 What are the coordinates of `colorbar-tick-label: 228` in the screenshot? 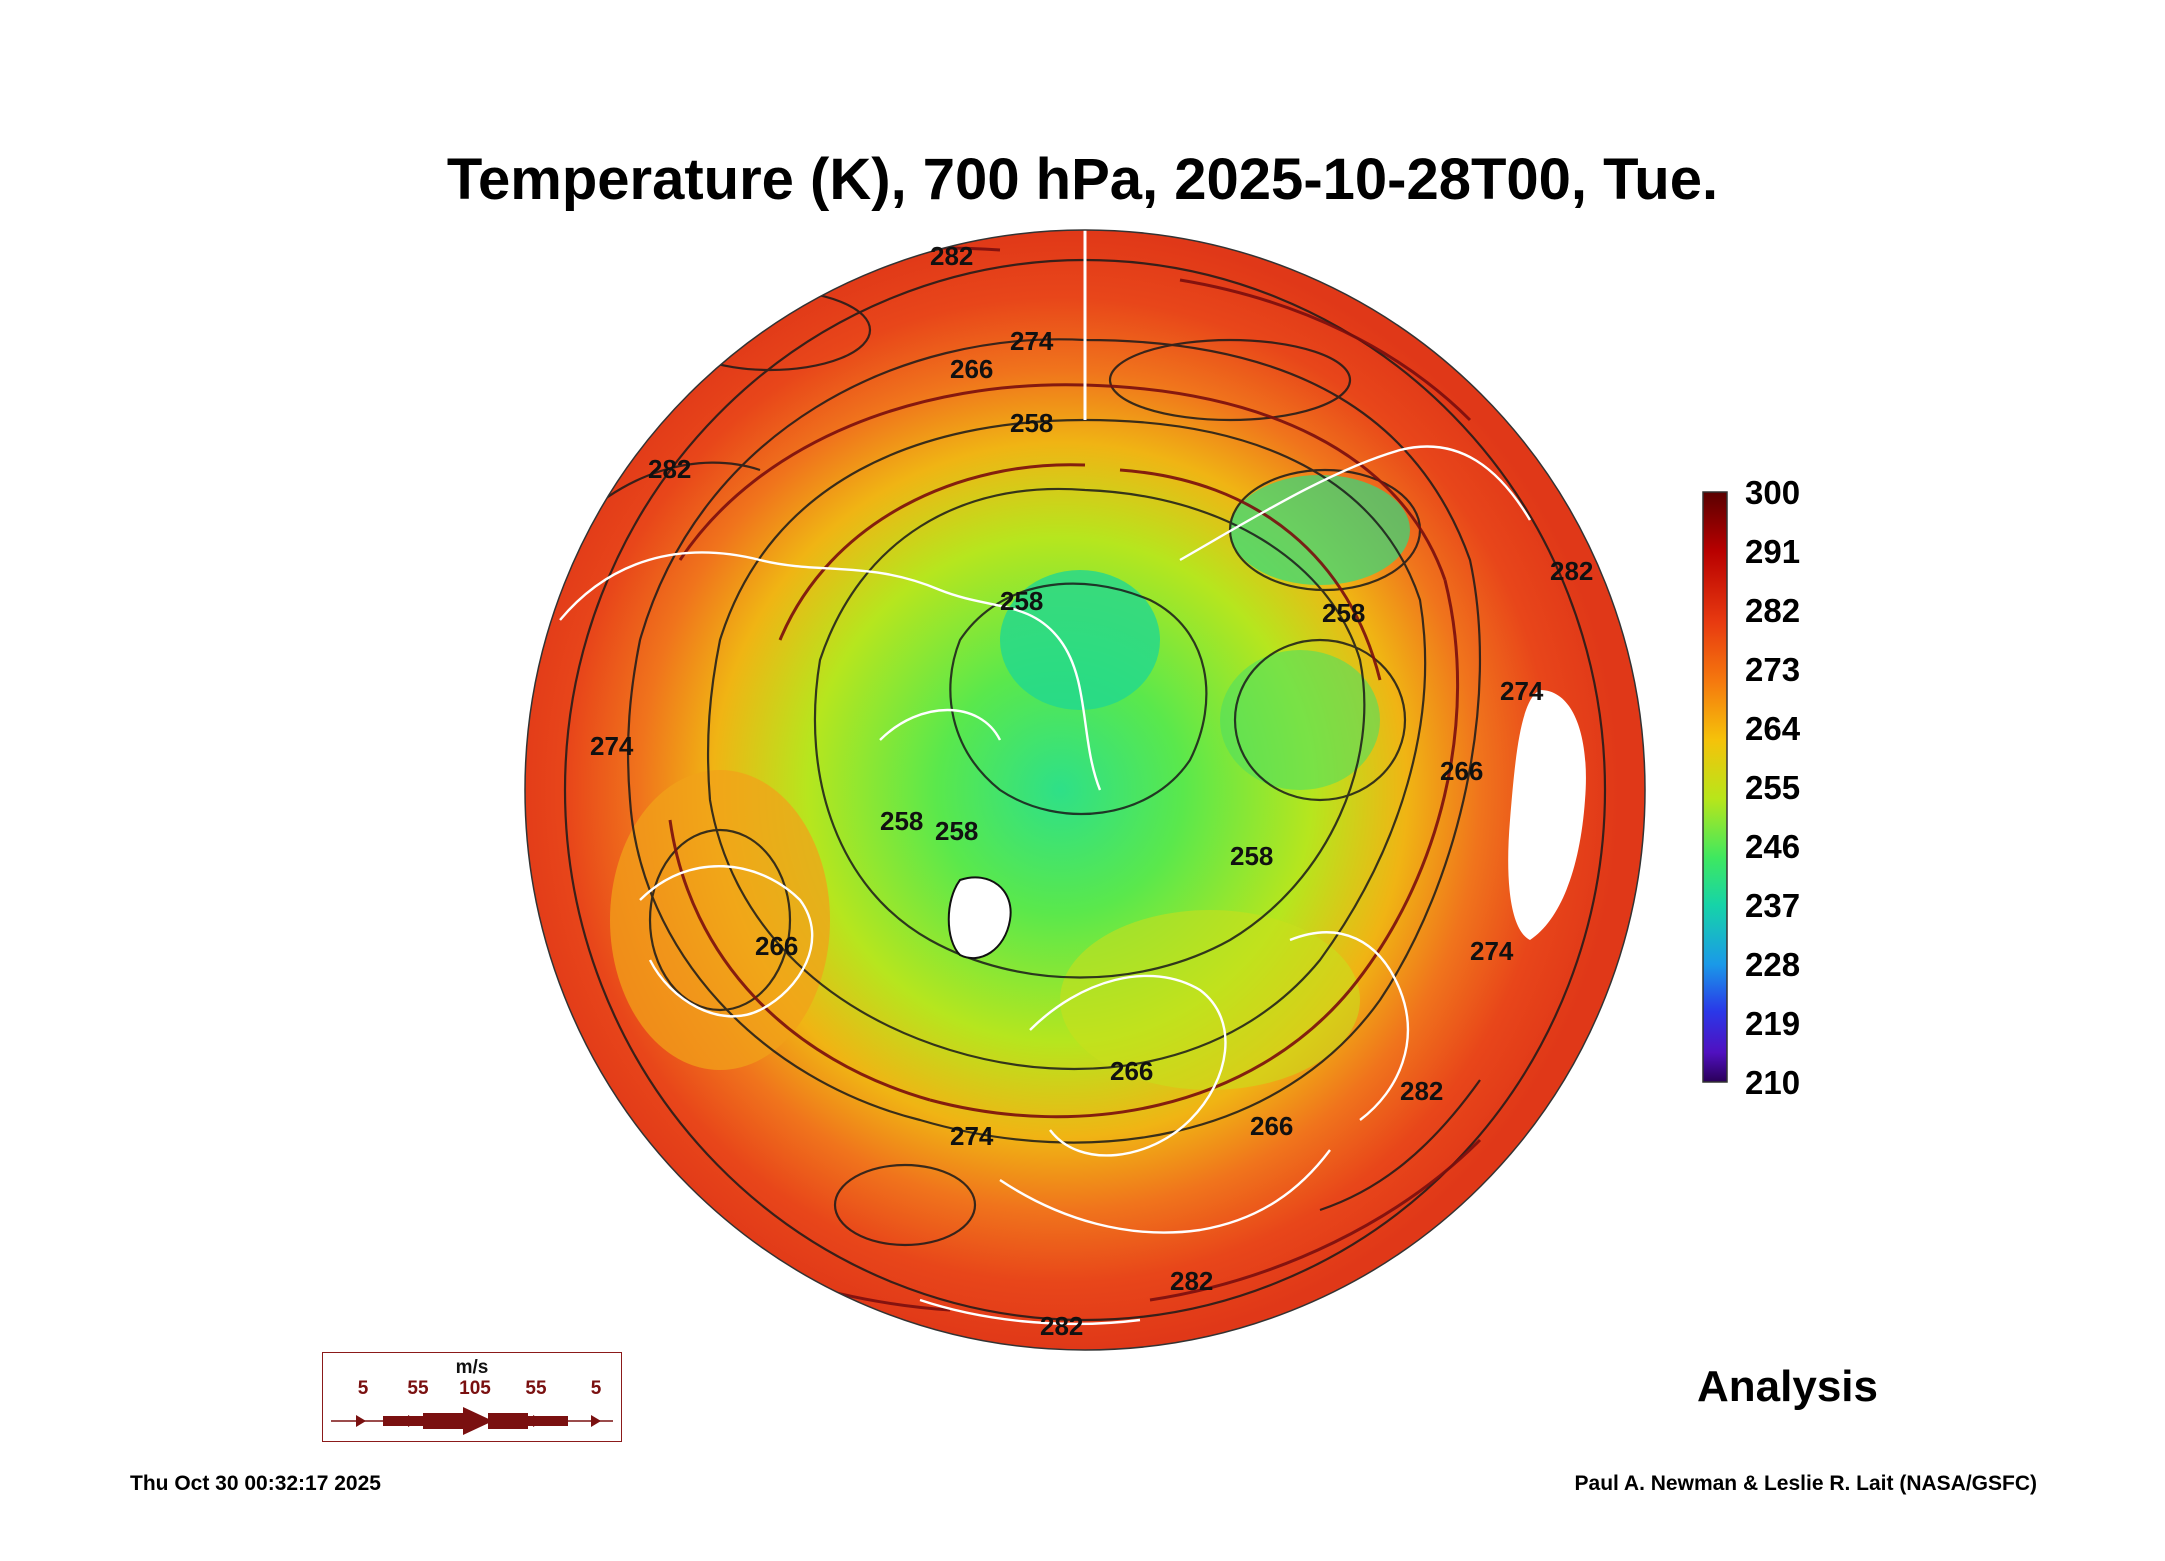 It's located at (1772, 964).